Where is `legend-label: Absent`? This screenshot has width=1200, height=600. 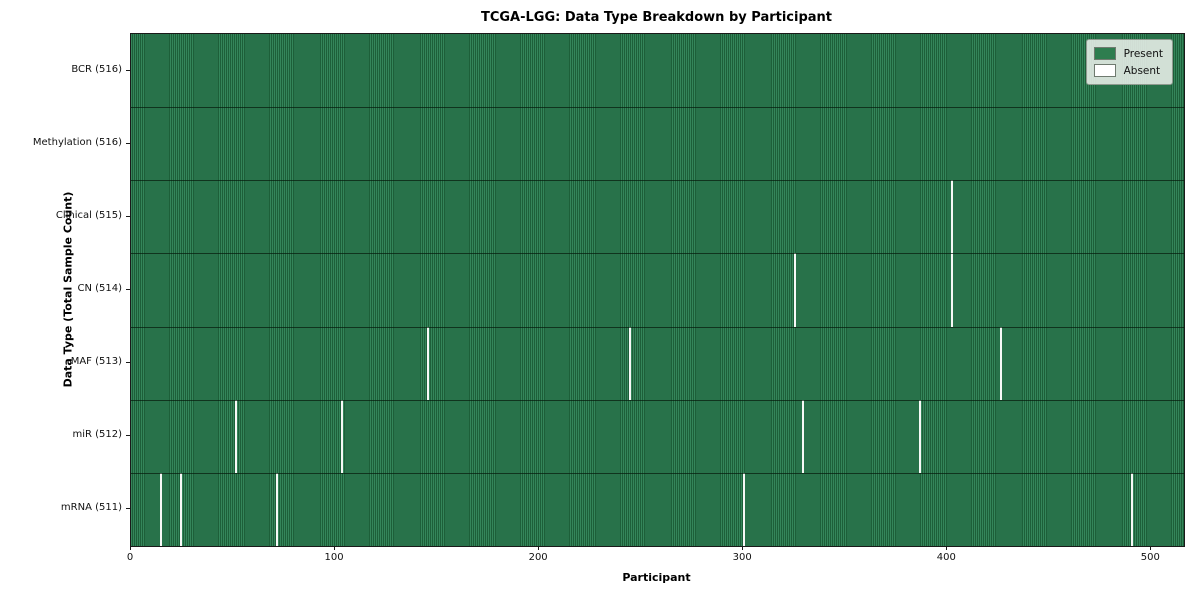
legend-label: Absent is located at coordinates (1142, 70).